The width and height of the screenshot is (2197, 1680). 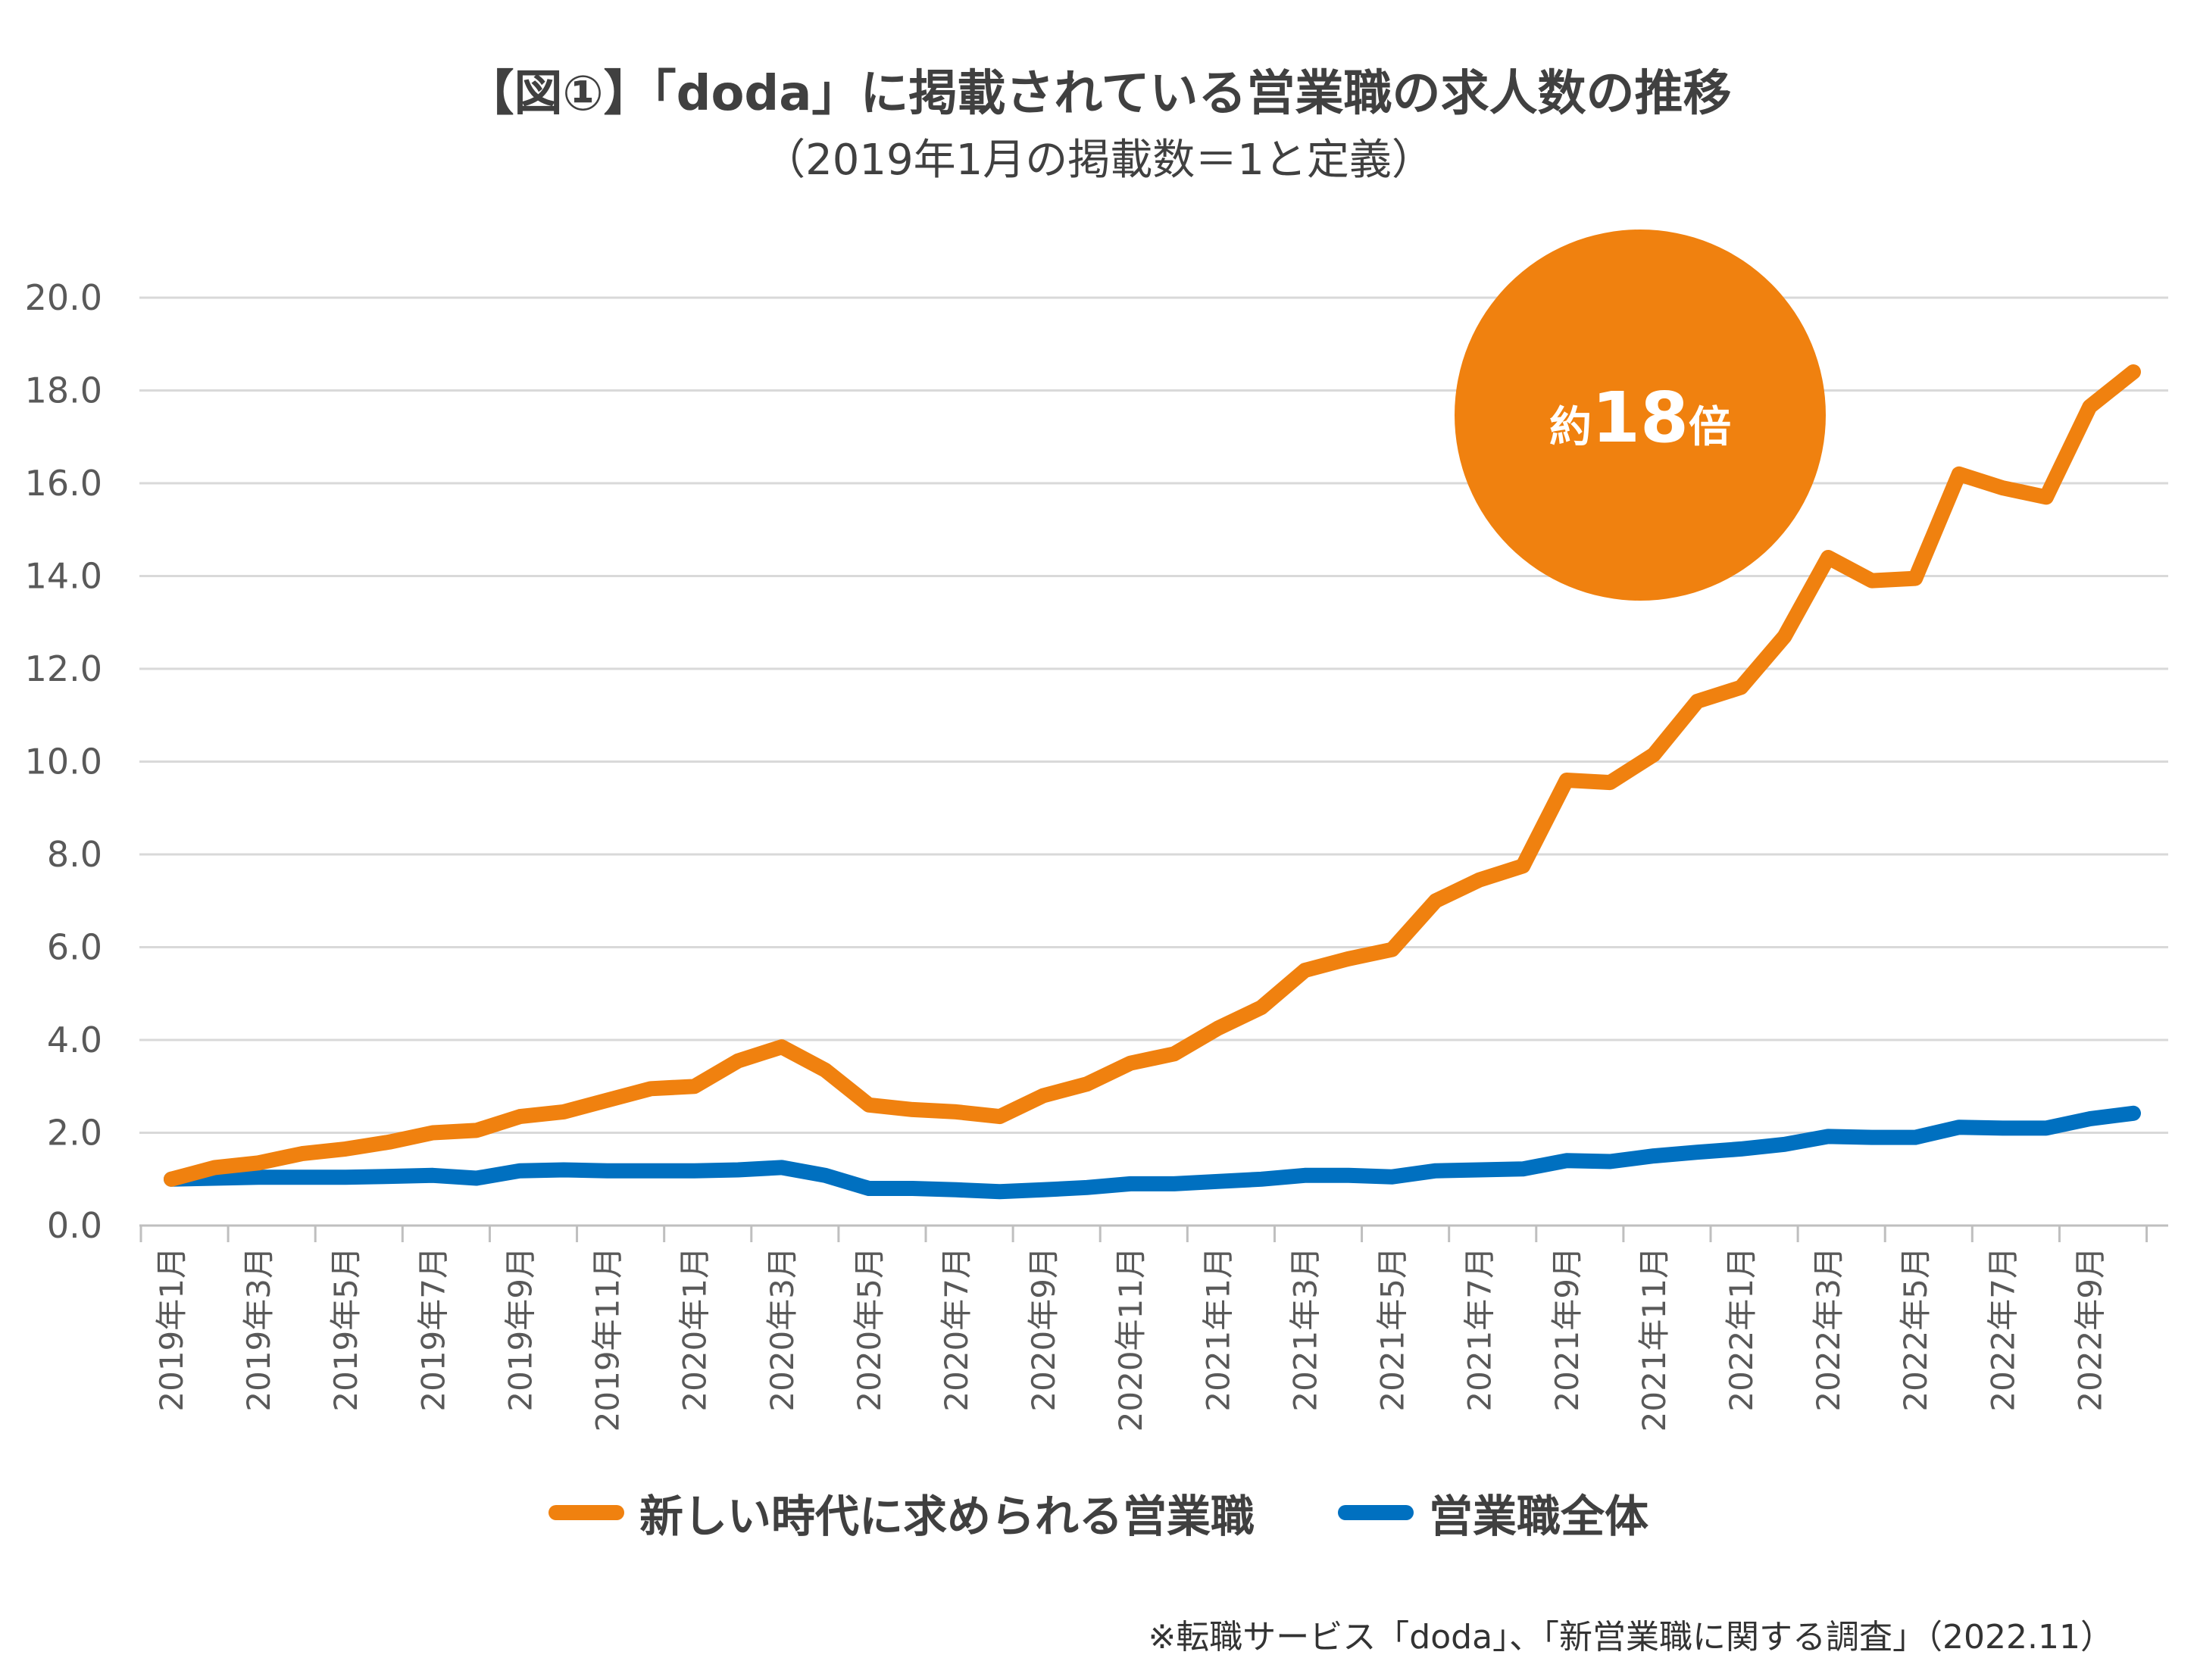 I want to click on source-note: ※転職サービス「doda」、「新営業職に関する調査」（2022.11）, so click(x=1631, y=1637).